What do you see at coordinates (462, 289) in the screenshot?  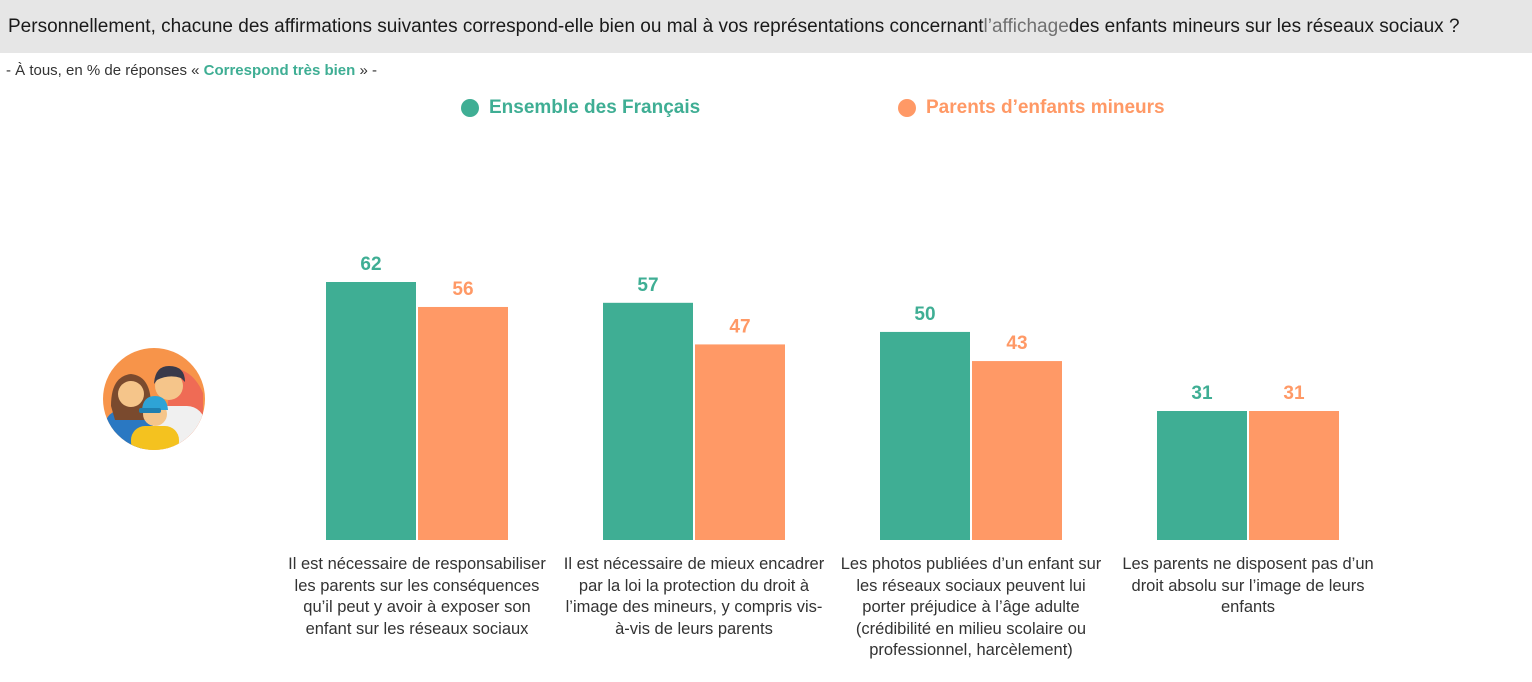 I see `data-label-parents-1: 56` at bounding box center [462, 289].